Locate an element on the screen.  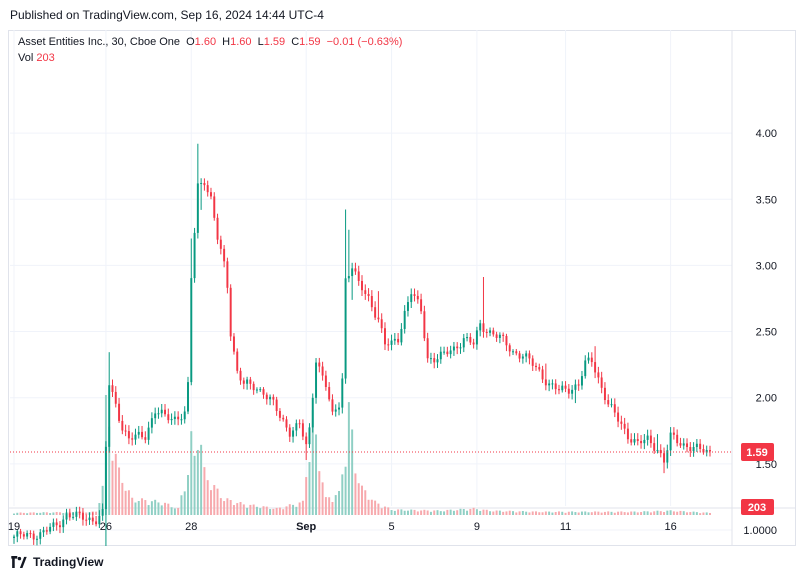
volume-legend: Vol 203 is located at coordinates (36, 58).